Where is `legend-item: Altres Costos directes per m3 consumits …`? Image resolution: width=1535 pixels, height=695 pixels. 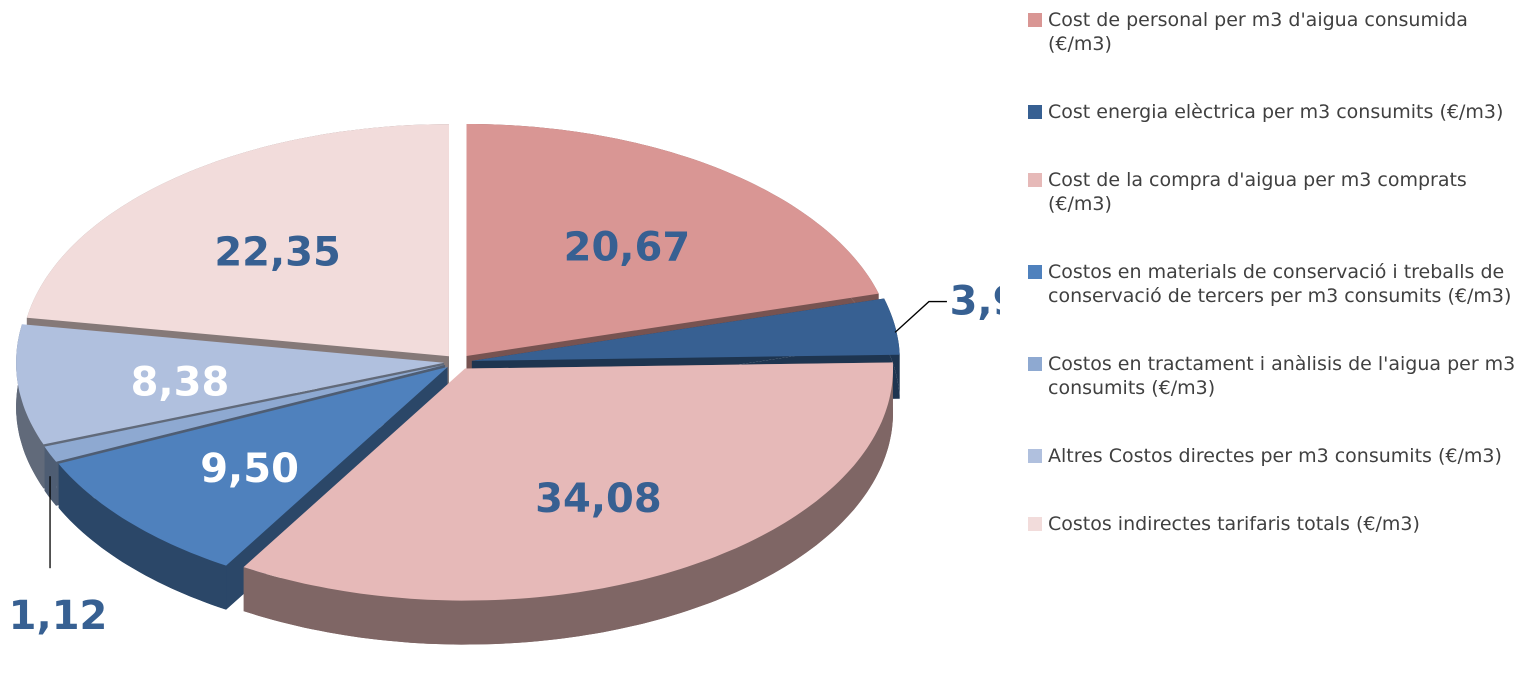 legend-item: Altres Costos directes per m3 consumits … is located at coordinates (1280, 456).